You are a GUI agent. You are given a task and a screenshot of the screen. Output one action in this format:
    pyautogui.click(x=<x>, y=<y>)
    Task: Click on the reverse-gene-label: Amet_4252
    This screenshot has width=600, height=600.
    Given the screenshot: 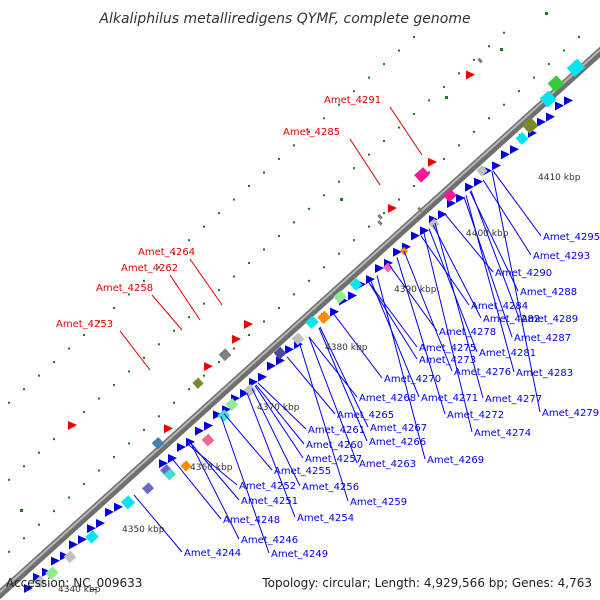 What is the action you would take?
    pyautogui.click(x=267, y=486)
    